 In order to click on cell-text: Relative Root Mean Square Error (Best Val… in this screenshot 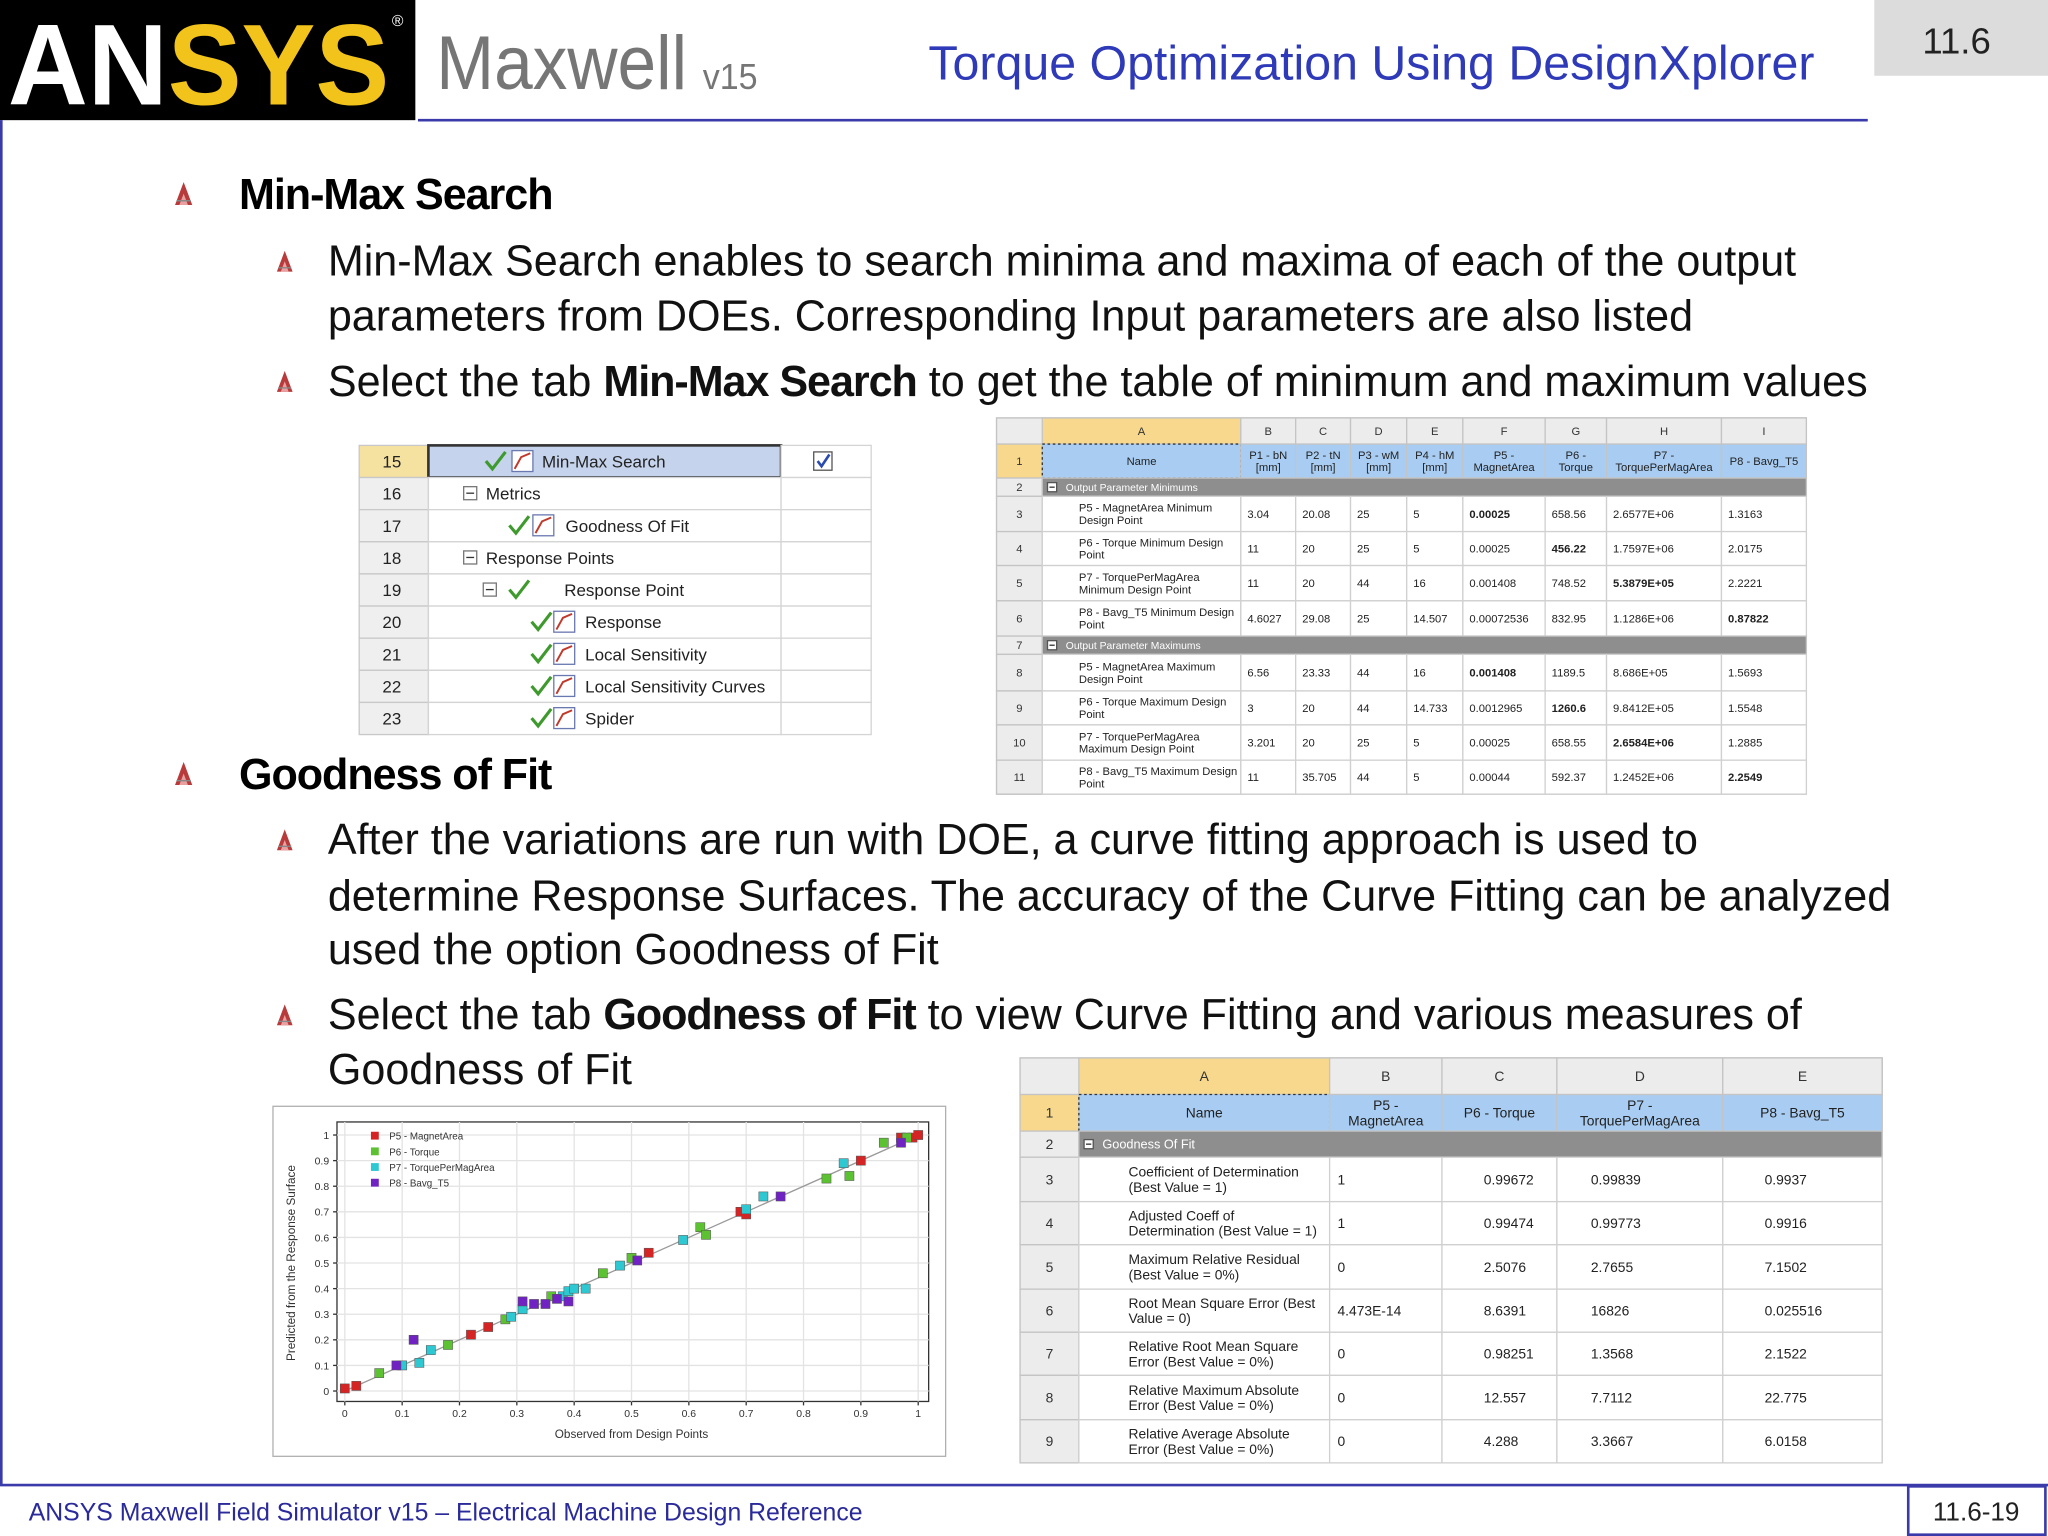, I will do `click(1213, 1353)`.